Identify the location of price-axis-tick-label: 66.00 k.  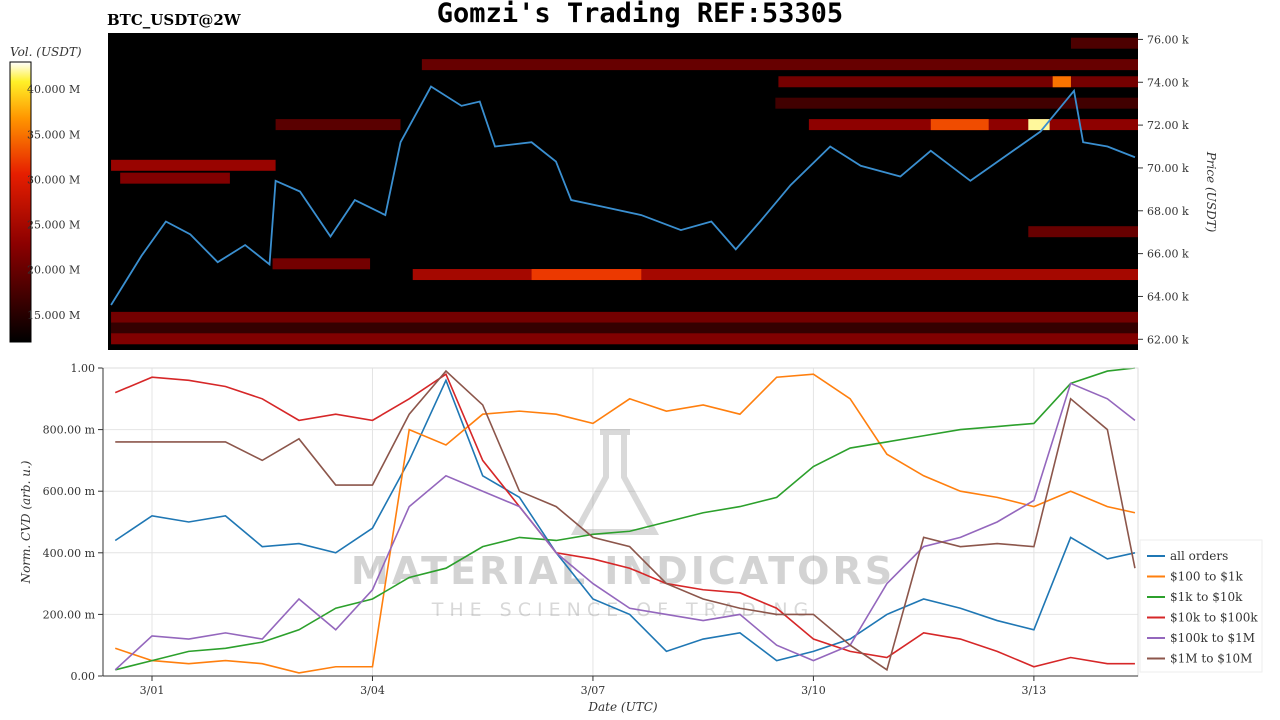
(1168, 254).